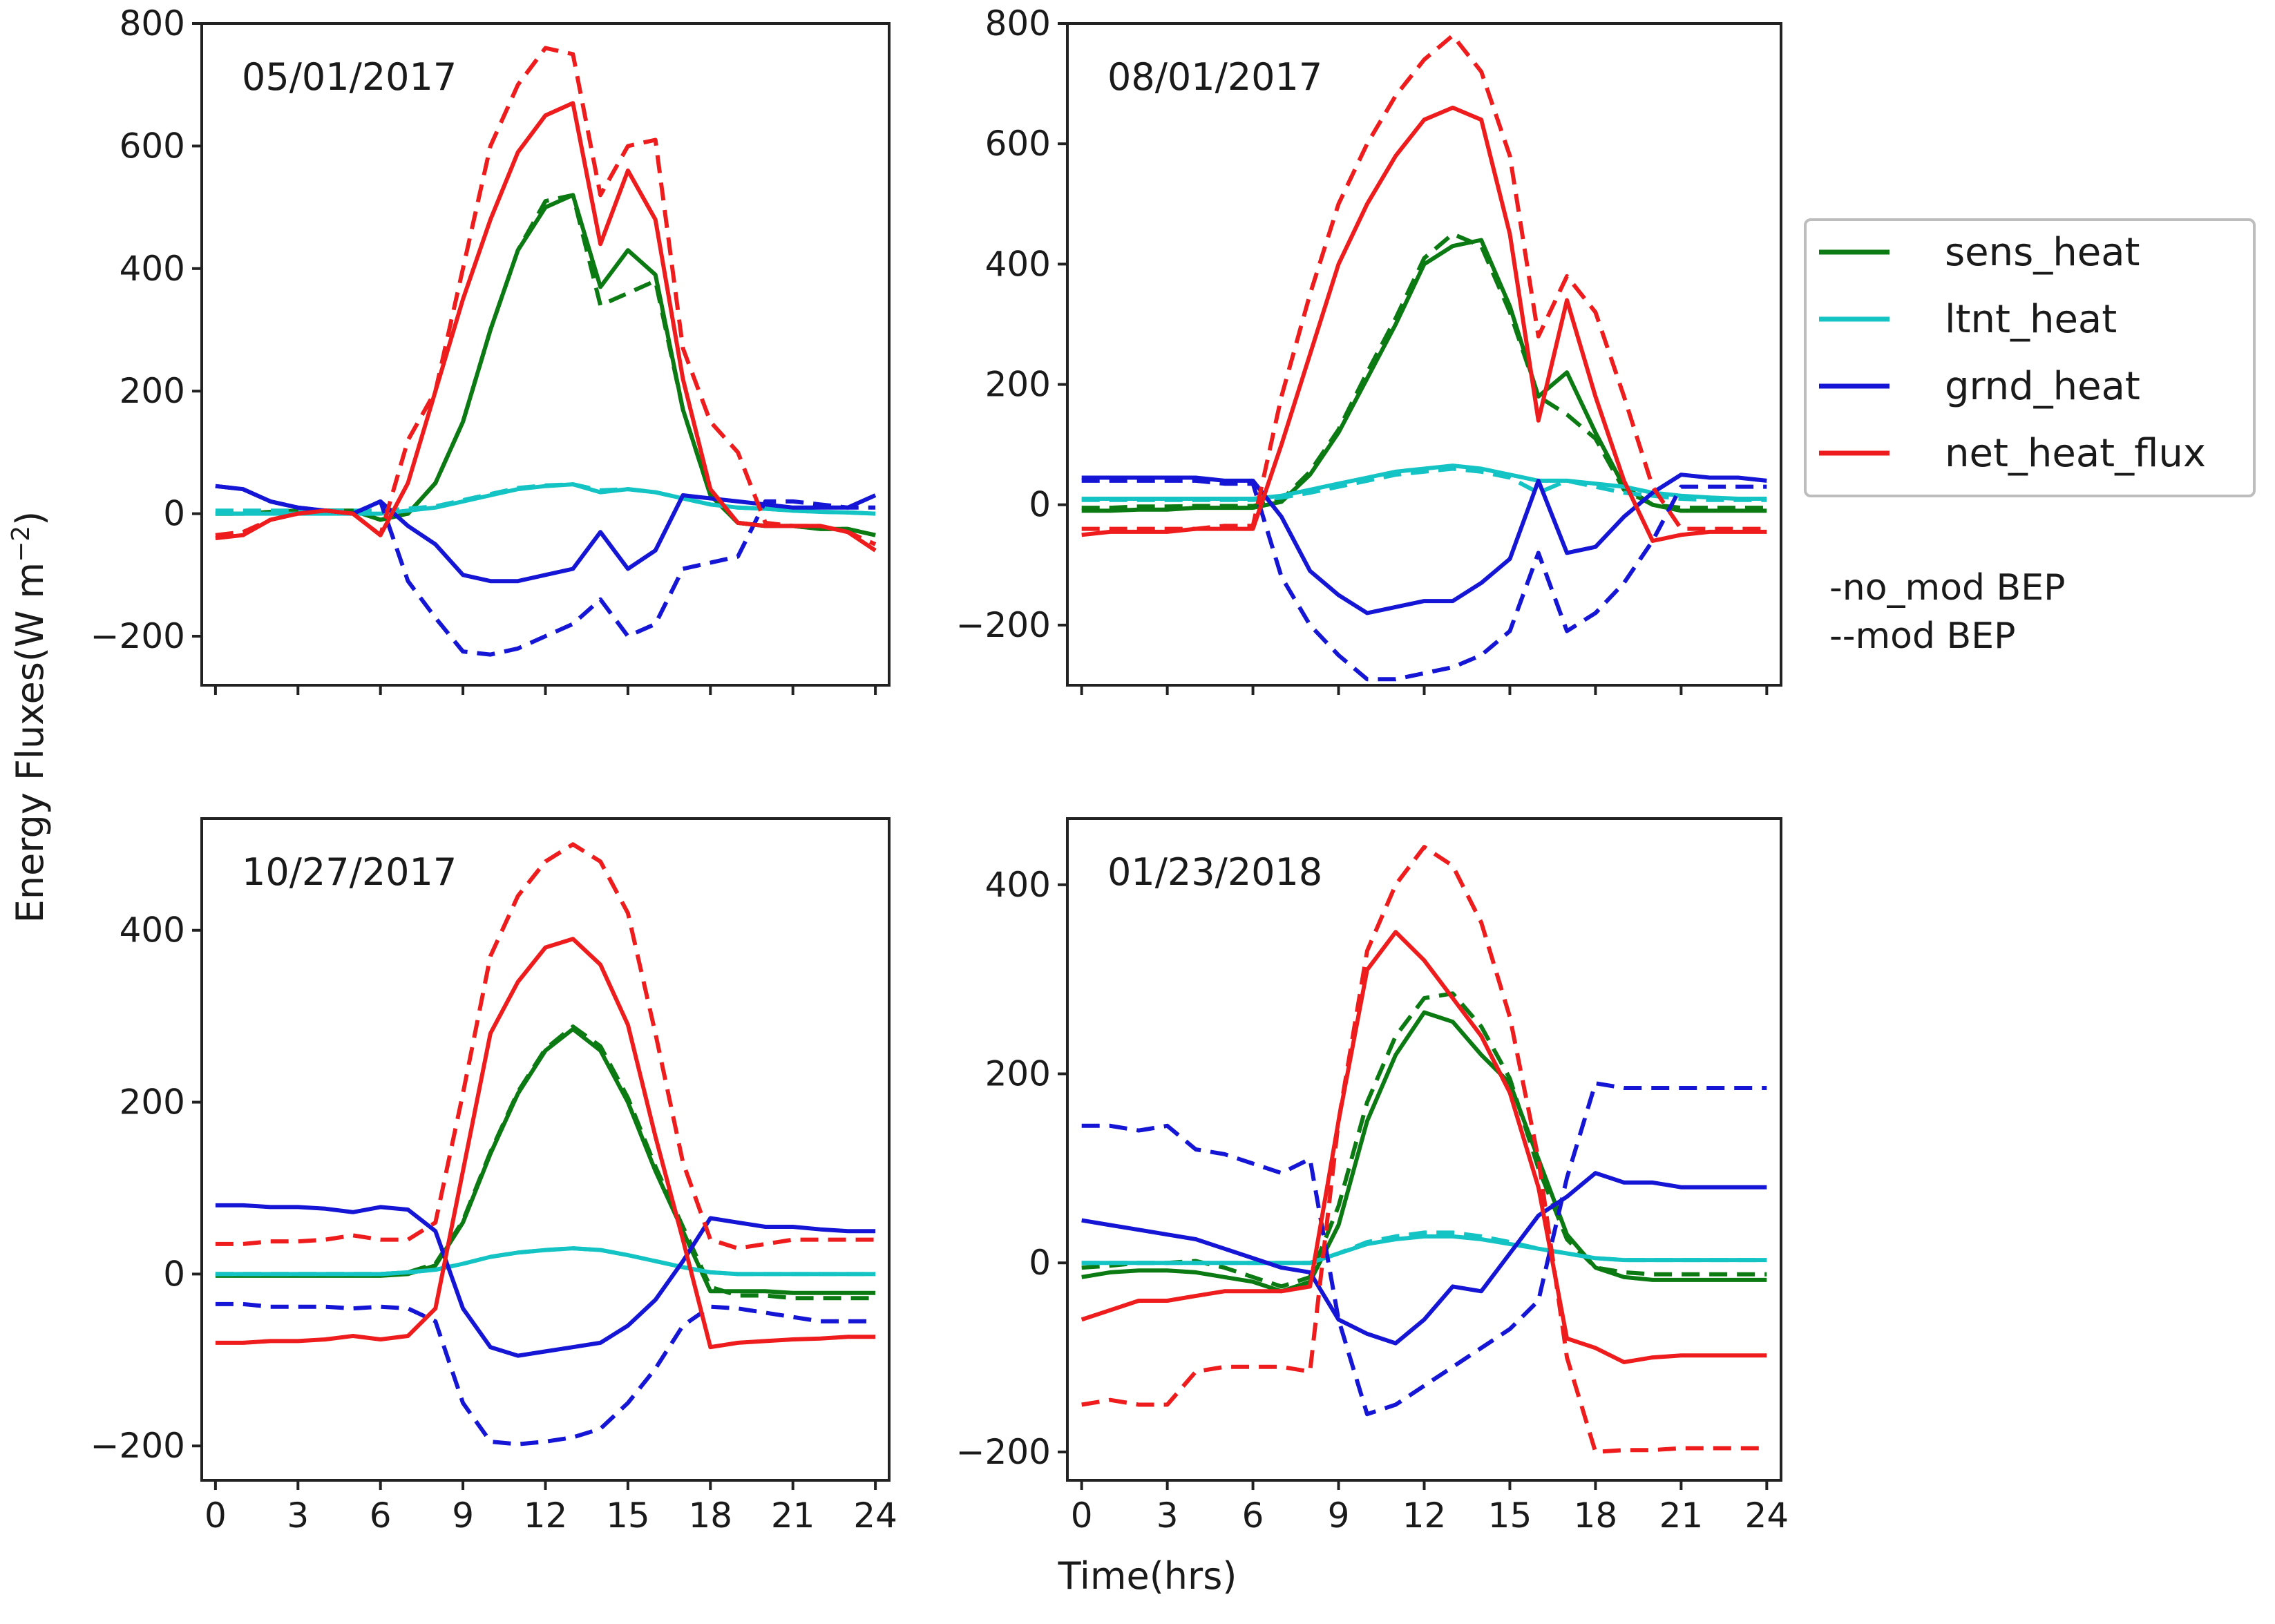 The image size is (2275, 1624). I want to click on legend-label-net-heat-flux: net_heat_flux, so click(2075, 453).